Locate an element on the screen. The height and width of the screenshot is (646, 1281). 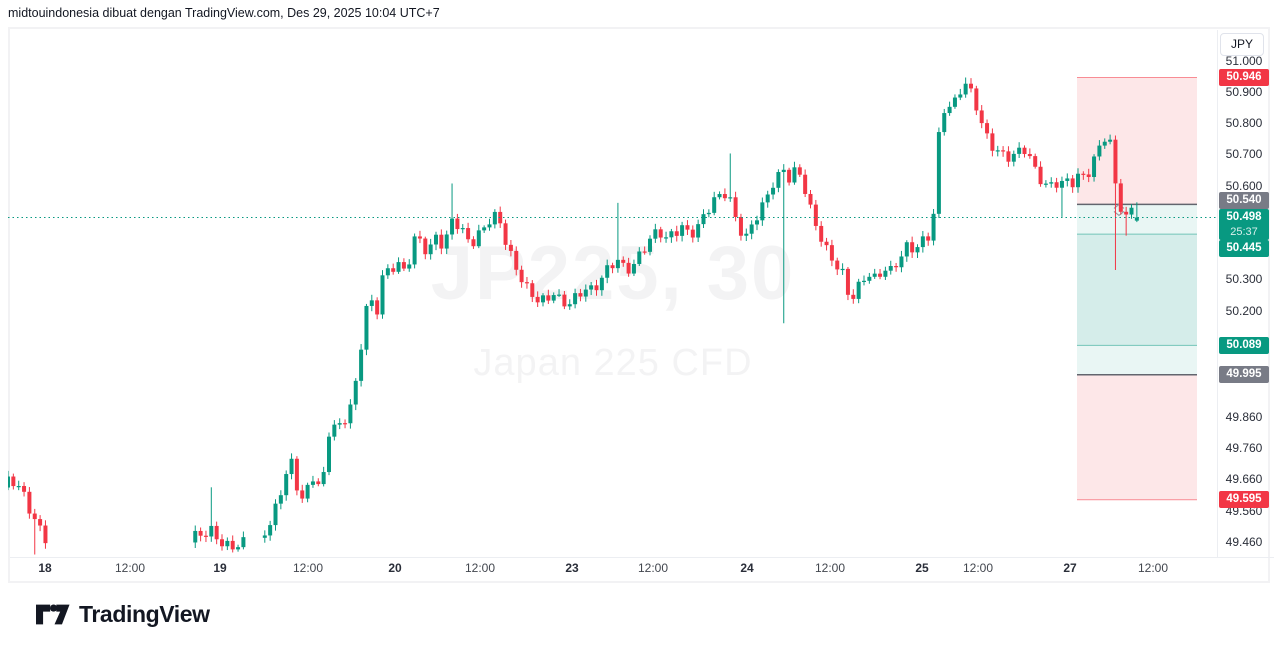
entry-price-badge: 50.540 is located at coordinates (1244, 200).